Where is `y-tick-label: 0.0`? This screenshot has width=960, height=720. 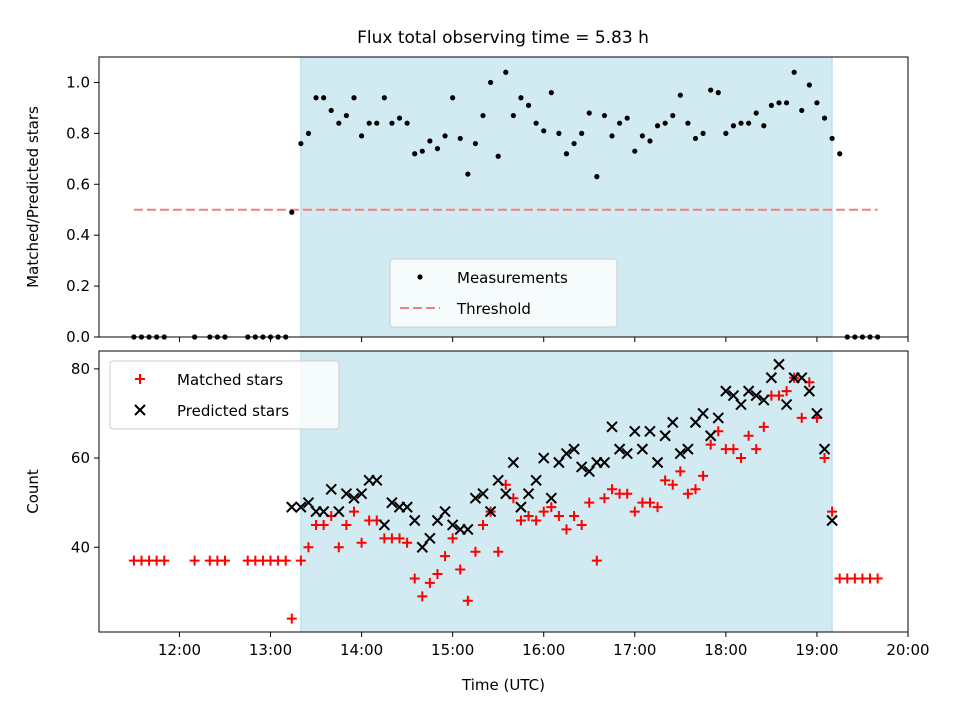 y-tick-label: 0.0 is located at coordinates (78, 337).